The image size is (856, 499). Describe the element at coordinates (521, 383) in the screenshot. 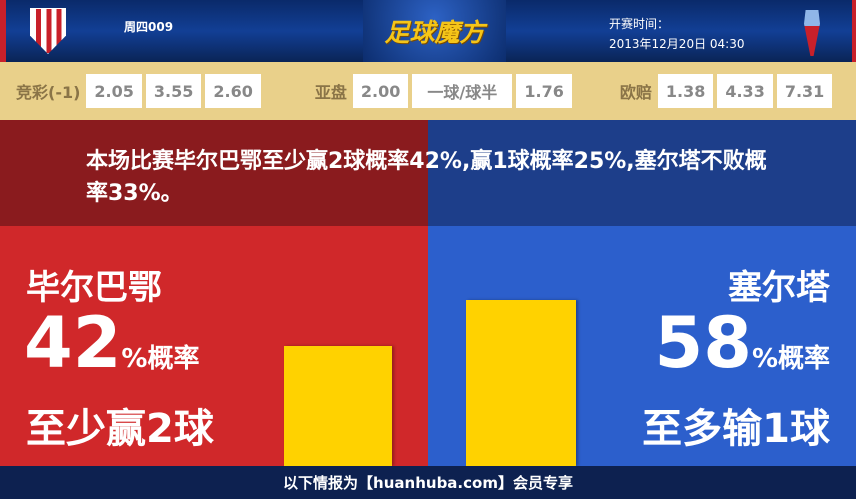

I see `away-probability-bar` at that location.